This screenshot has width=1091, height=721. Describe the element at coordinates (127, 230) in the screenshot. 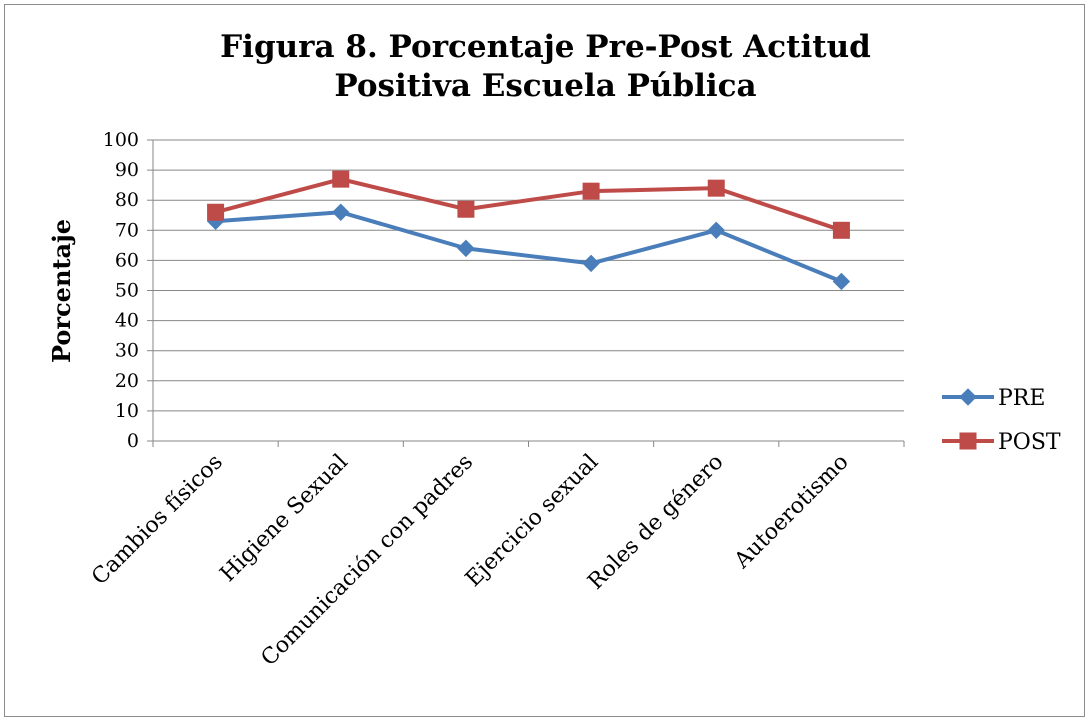

I see `y-tick-label: 70` at that location.